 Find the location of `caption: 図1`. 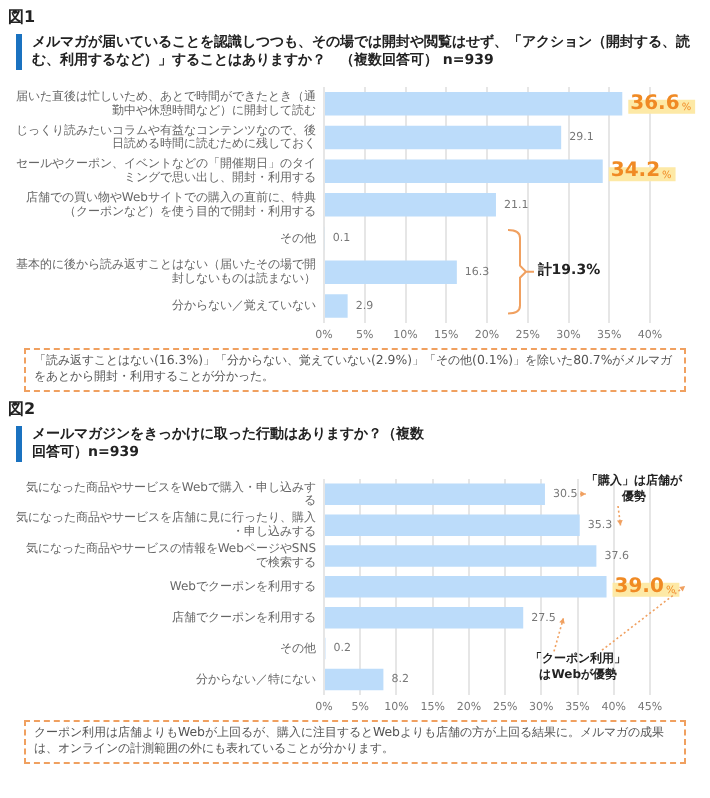

caption: 図1 is located at coordinates (23, 17).